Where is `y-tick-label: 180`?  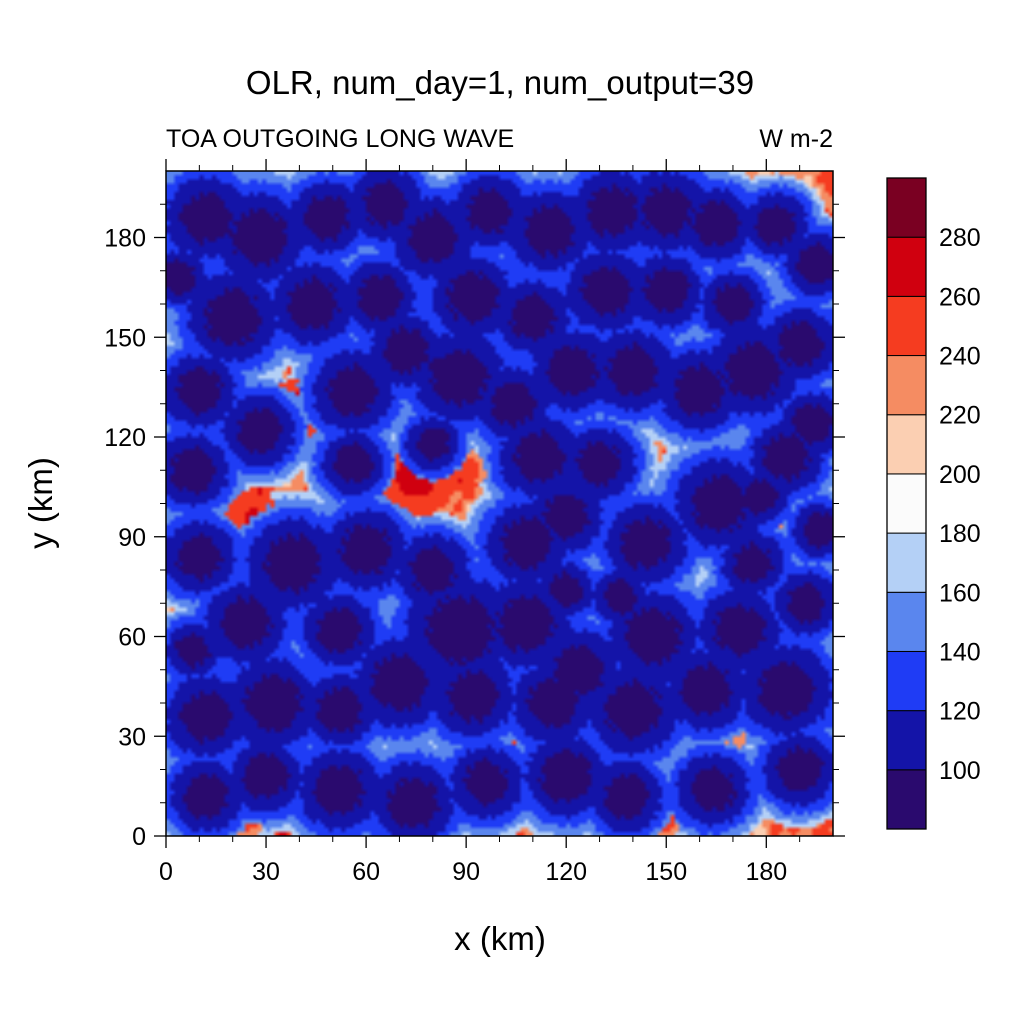
y-tick-label: 180 is located at coordinates (125, 239).